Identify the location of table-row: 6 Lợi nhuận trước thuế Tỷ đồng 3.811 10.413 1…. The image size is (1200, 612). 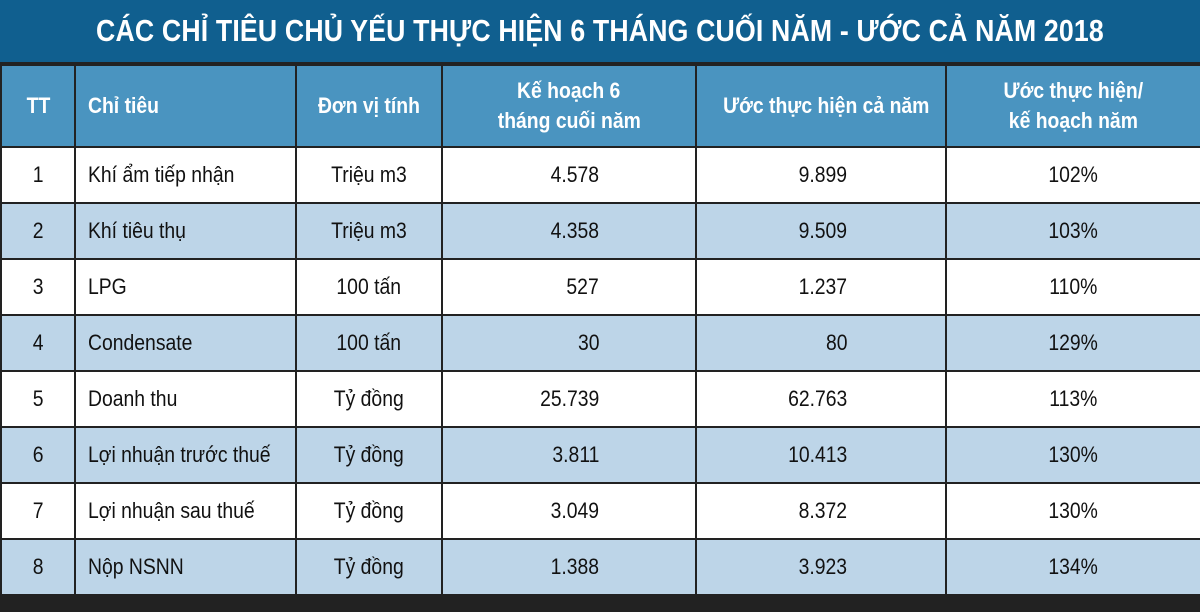
(600, 455).